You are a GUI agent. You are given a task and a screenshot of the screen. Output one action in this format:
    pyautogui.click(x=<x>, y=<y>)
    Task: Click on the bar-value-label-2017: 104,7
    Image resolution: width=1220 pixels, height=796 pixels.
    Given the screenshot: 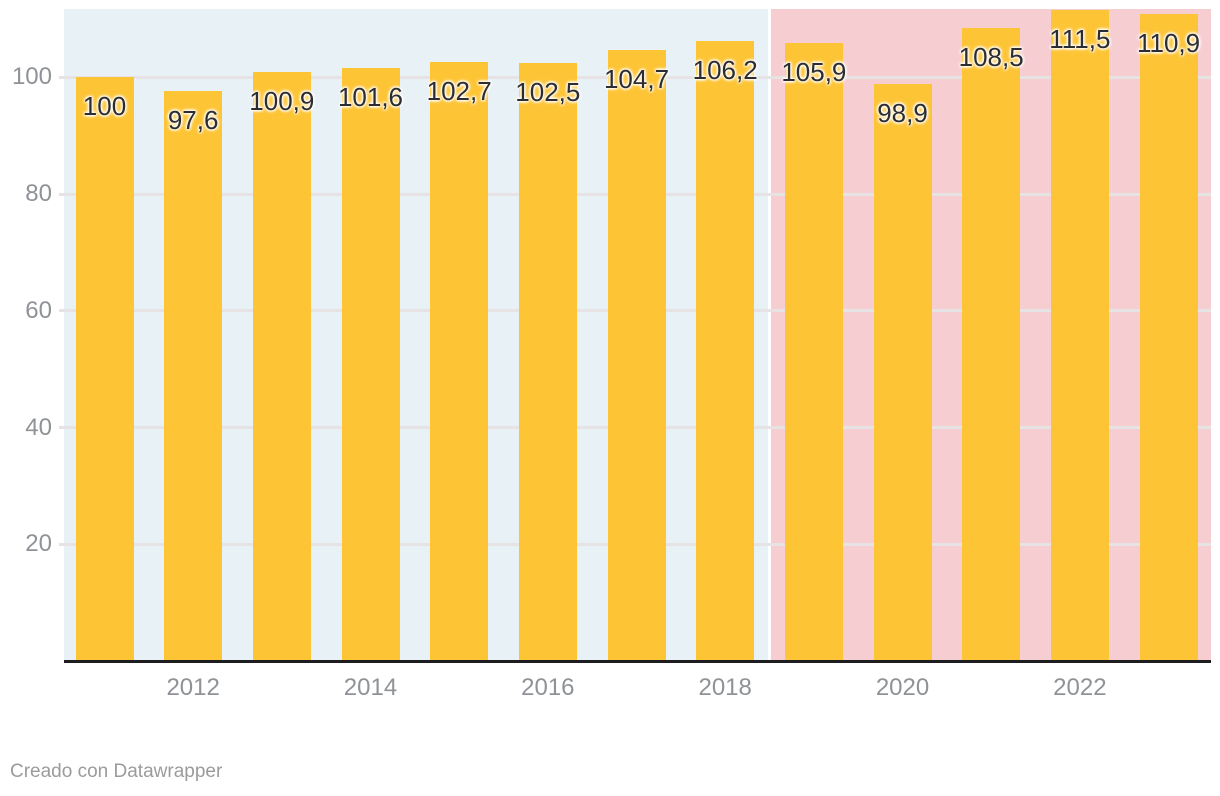 What is the action you would take?
    pyautogui.click(x=636, y=78)
    